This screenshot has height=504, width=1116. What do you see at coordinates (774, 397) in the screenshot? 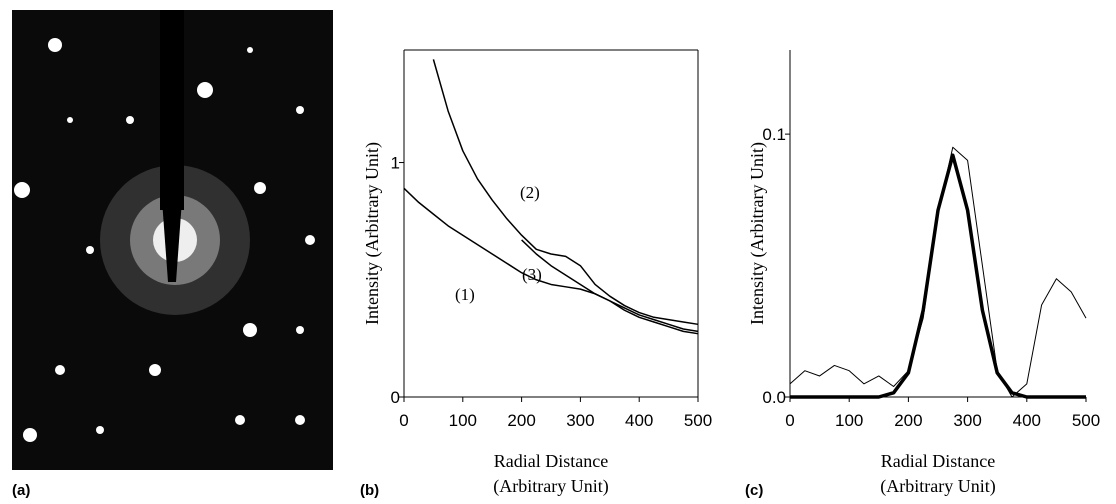
I see `y-tick-label: 0.0` at bounding box center [774, 397].